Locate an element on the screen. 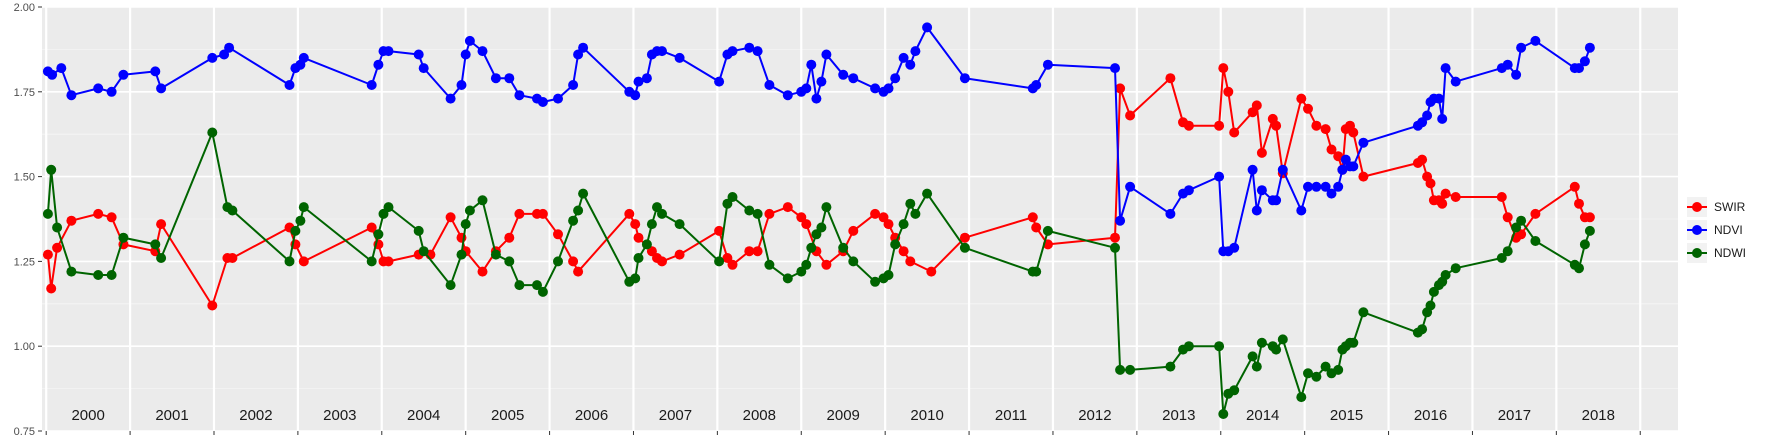  year-label: 2003 is located at coordinates (339, 415).